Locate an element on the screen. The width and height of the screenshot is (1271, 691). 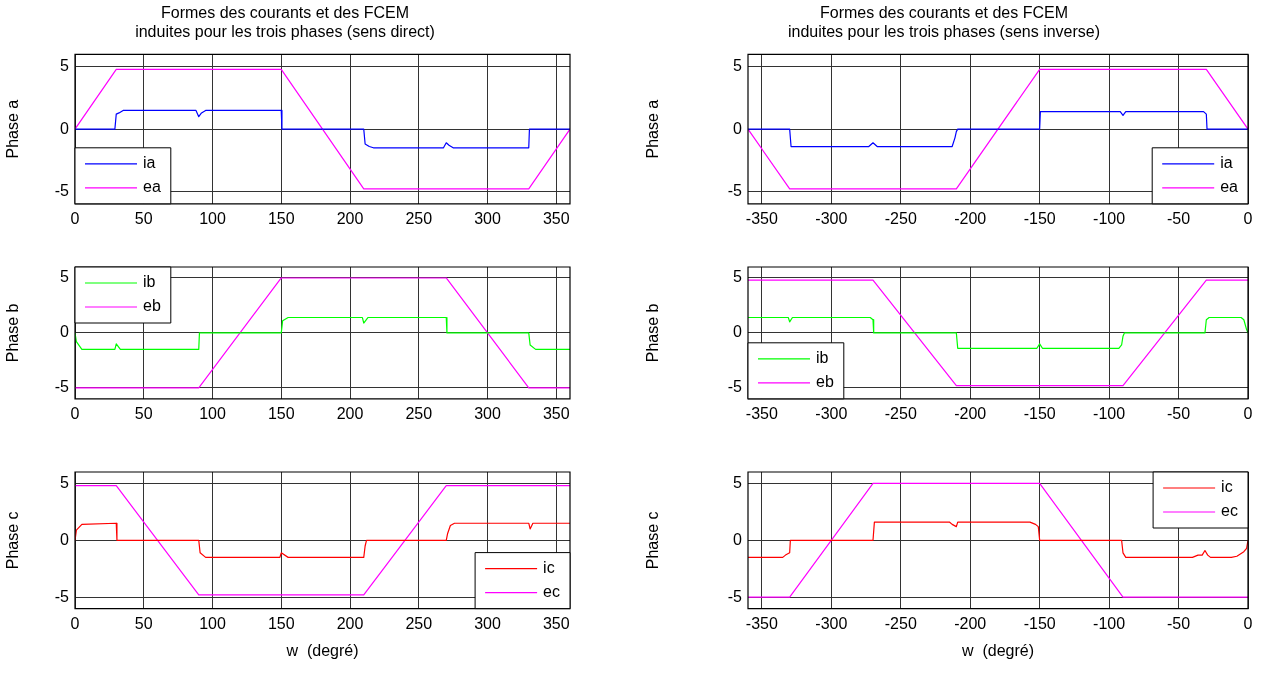
chart-title: Formes des courants et des FCEM induites pour les trois phases (sens inverse) is located at coordinates (944, 22).